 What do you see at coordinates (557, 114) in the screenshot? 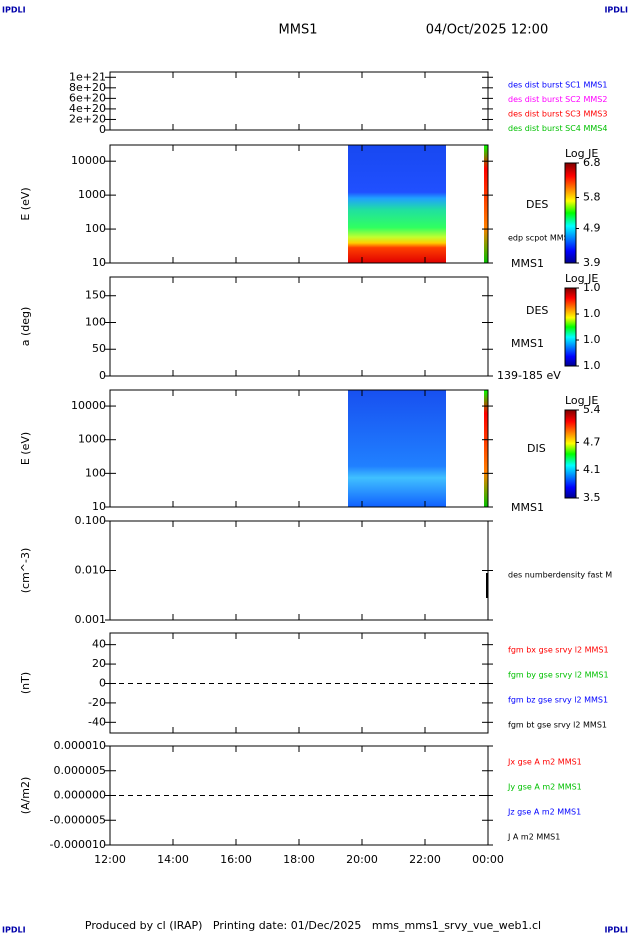
I see `legend-entry: des dist burst SC3 MMS3` at bounding box center [557, 114].